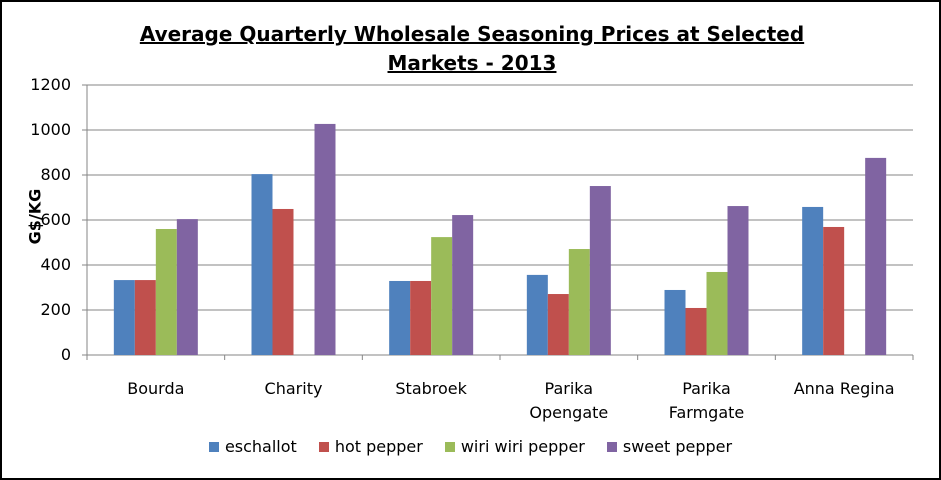 The width and height of the screenshot is (941, 480). I want to click on y-tick-label: 1200, so click(50, 84).